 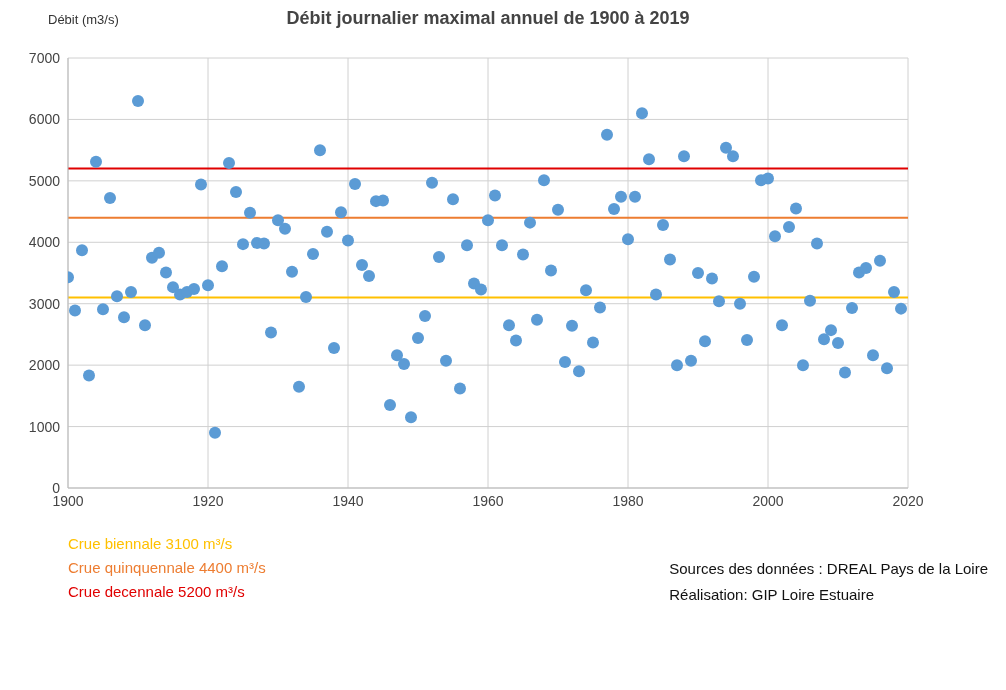 I want to click on y-tick-label: 7000, so click(x=44, y=57).